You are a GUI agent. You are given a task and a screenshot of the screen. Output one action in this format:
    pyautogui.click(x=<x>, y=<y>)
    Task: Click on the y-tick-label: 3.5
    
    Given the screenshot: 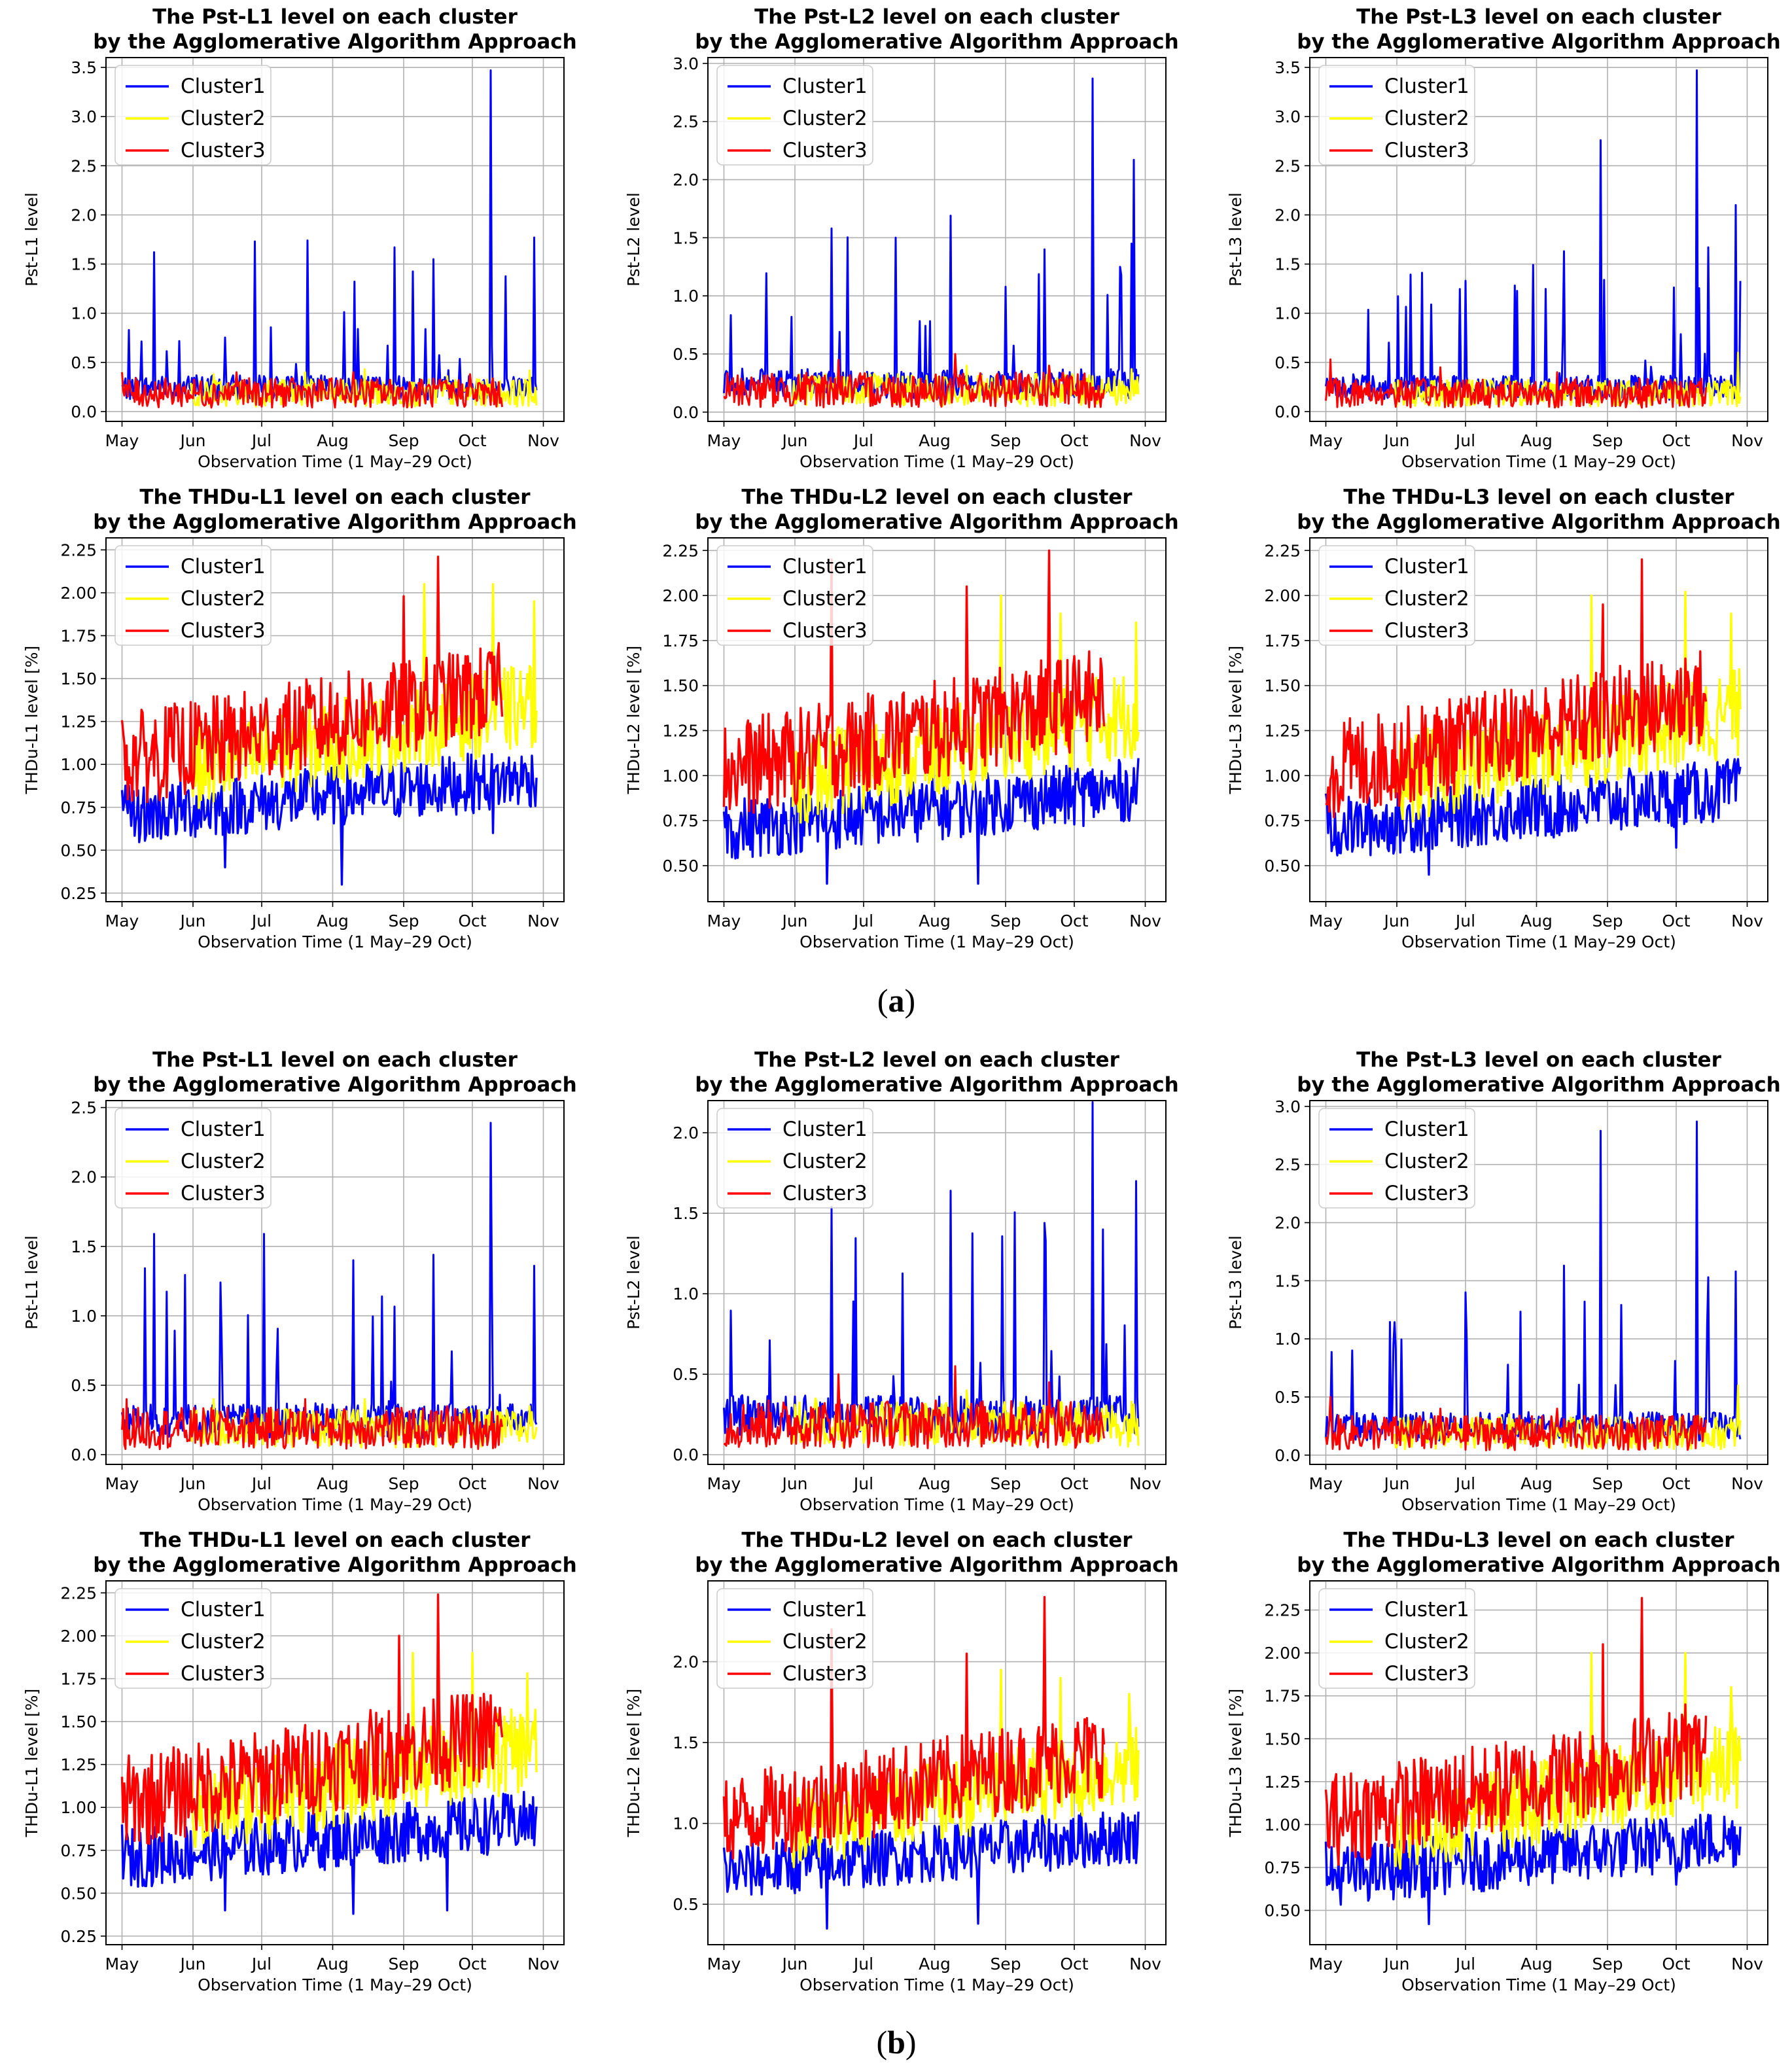 What is the action you would take?
    pyautogui.click(x=1287, y=67)
    